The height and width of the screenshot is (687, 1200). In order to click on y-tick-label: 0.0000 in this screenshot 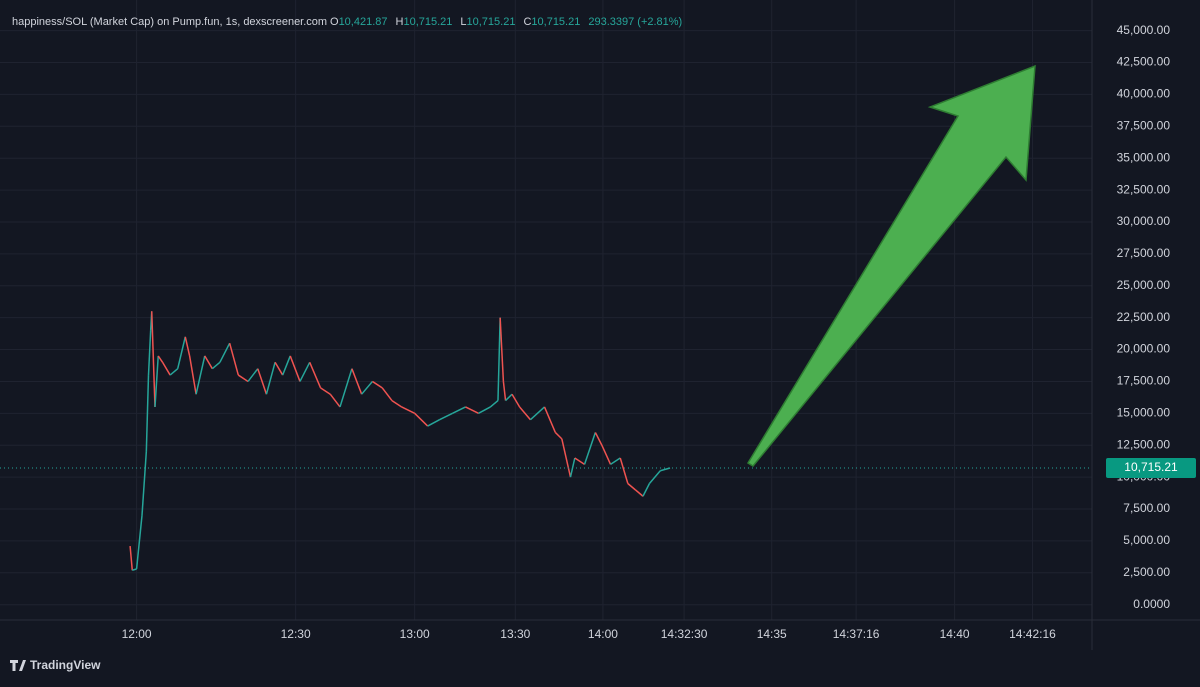, I will do `click(1151, 604)`.